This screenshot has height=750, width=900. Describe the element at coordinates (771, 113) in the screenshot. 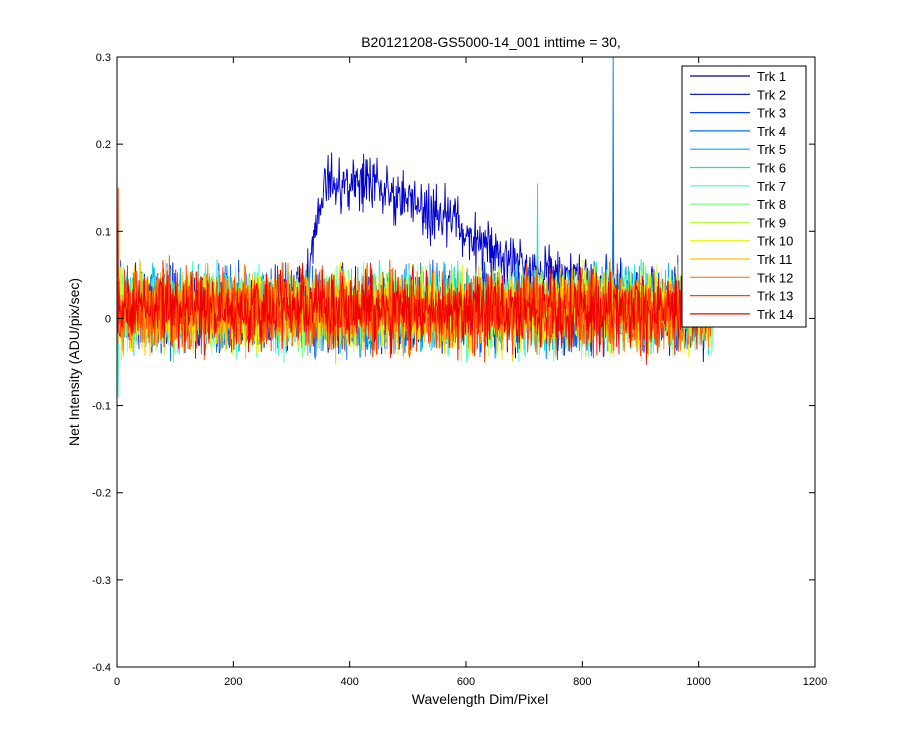

I see `legend-label: Trk 3` at that location.